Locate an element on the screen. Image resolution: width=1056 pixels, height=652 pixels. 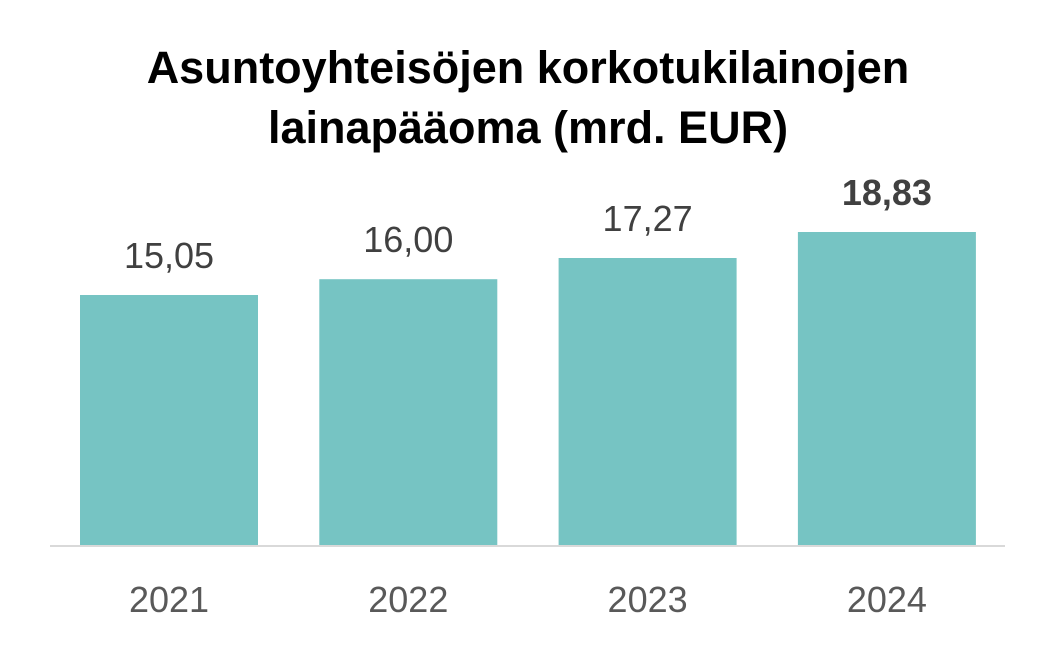
bar-2021 is located at coordinates (169, 420).